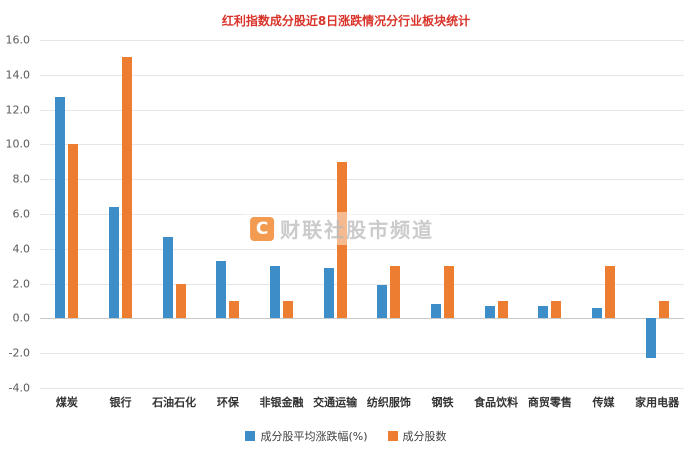 This screenshot has height=452, width=692. What do you see at coordinates (18, 110) in the screenshot?
I see `y-tick-label: 12.0` at bounding box center [18, 110].